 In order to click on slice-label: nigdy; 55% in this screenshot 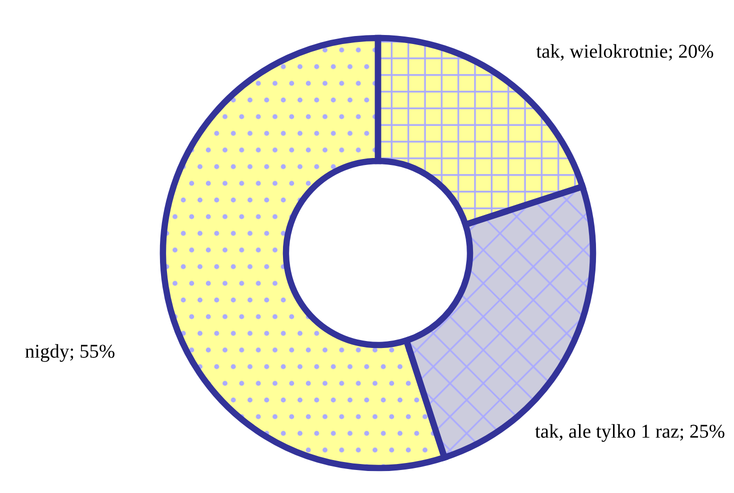, I will do `click(69, 353)`.